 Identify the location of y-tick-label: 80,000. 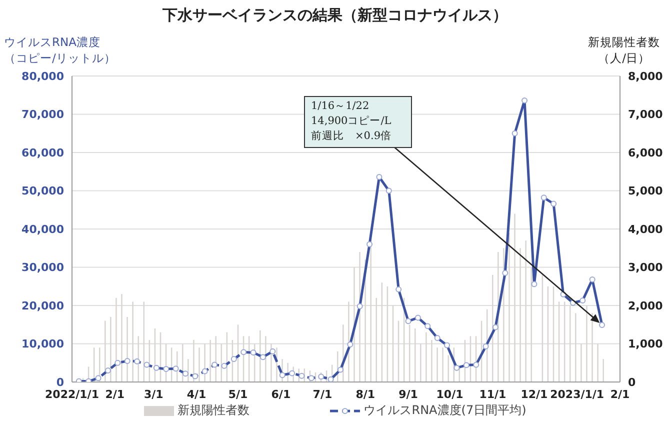
(43, 76).